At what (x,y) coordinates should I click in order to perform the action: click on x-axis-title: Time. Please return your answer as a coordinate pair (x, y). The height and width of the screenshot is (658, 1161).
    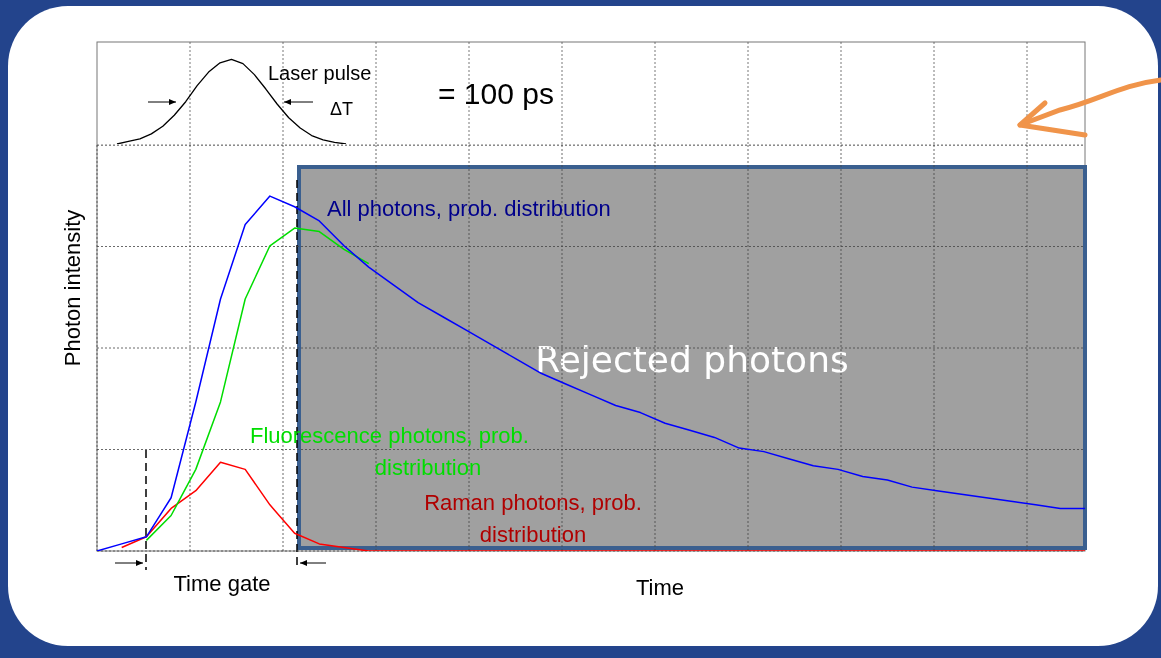
    Looking at the image, I should click on (660, 587).